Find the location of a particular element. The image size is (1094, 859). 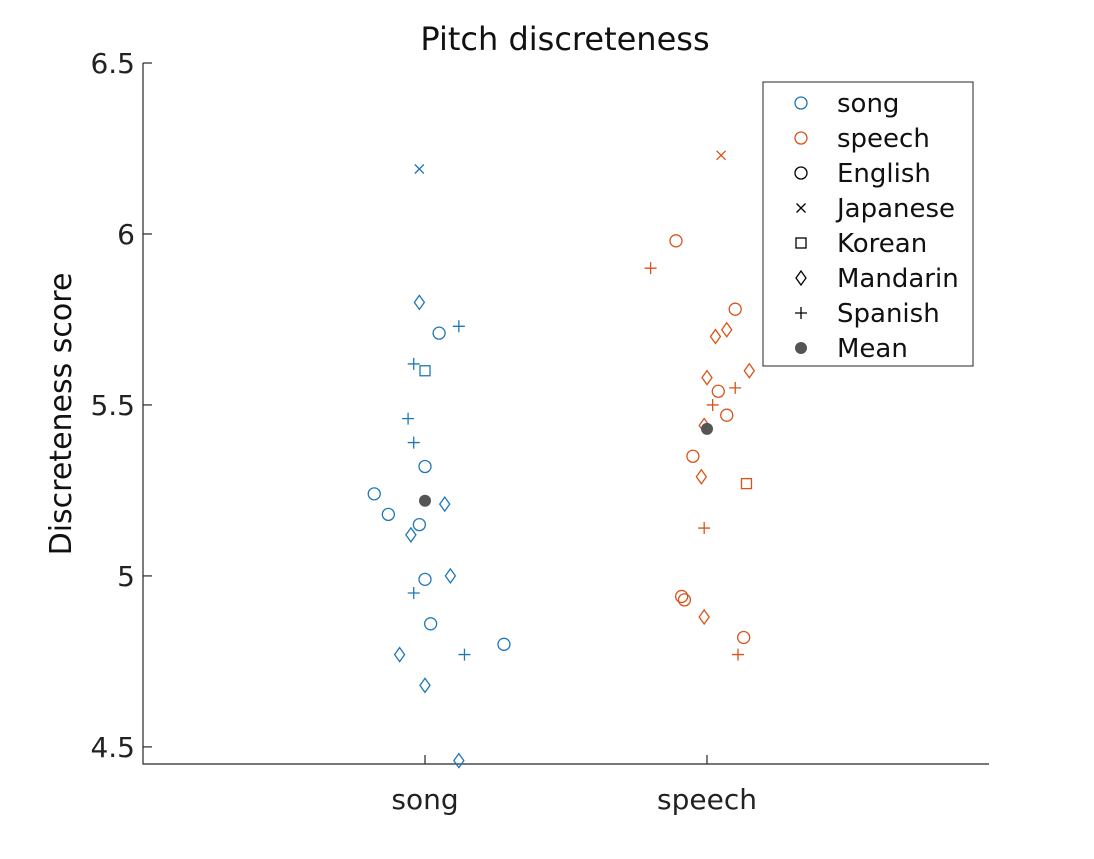

x-tick-label: song is located at coordinates (424, 799).